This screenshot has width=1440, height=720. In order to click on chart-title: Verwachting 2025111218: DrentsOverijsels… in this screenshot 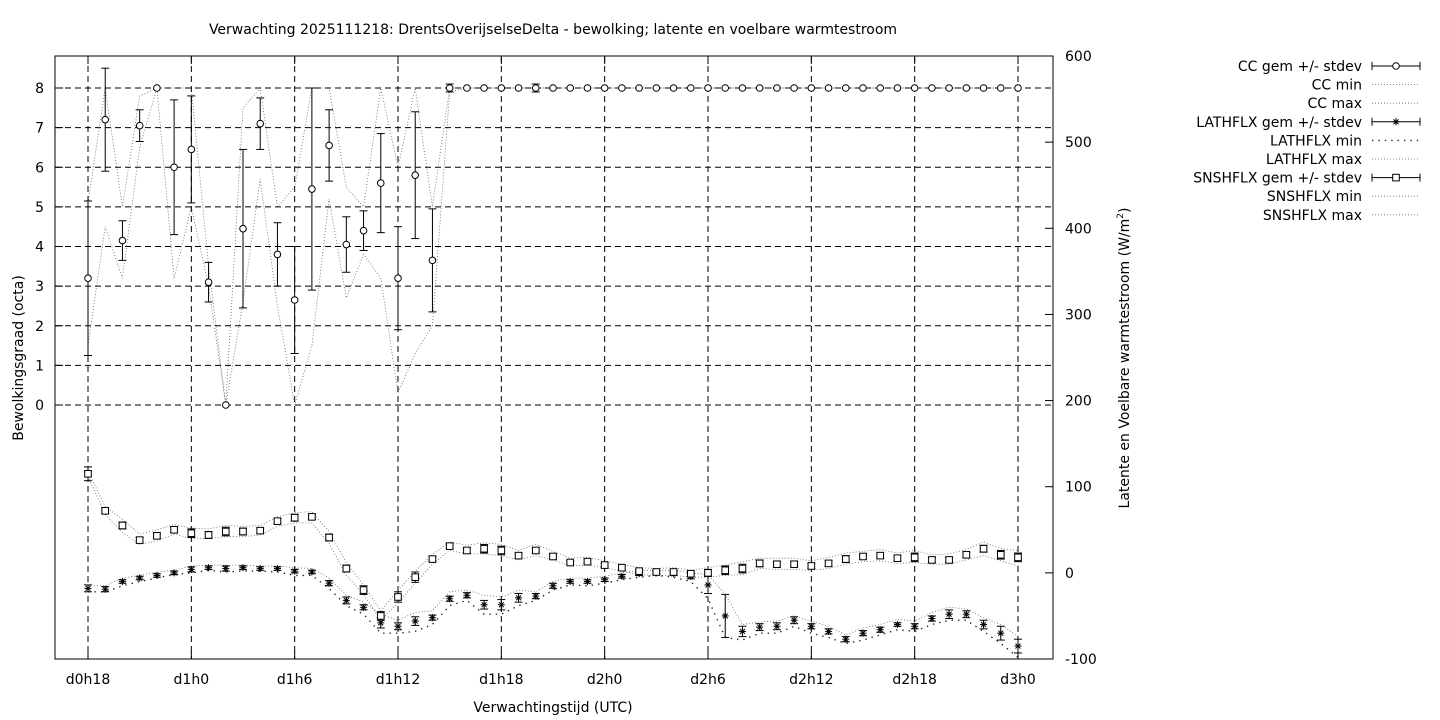, I will do `click(553, 30)`.